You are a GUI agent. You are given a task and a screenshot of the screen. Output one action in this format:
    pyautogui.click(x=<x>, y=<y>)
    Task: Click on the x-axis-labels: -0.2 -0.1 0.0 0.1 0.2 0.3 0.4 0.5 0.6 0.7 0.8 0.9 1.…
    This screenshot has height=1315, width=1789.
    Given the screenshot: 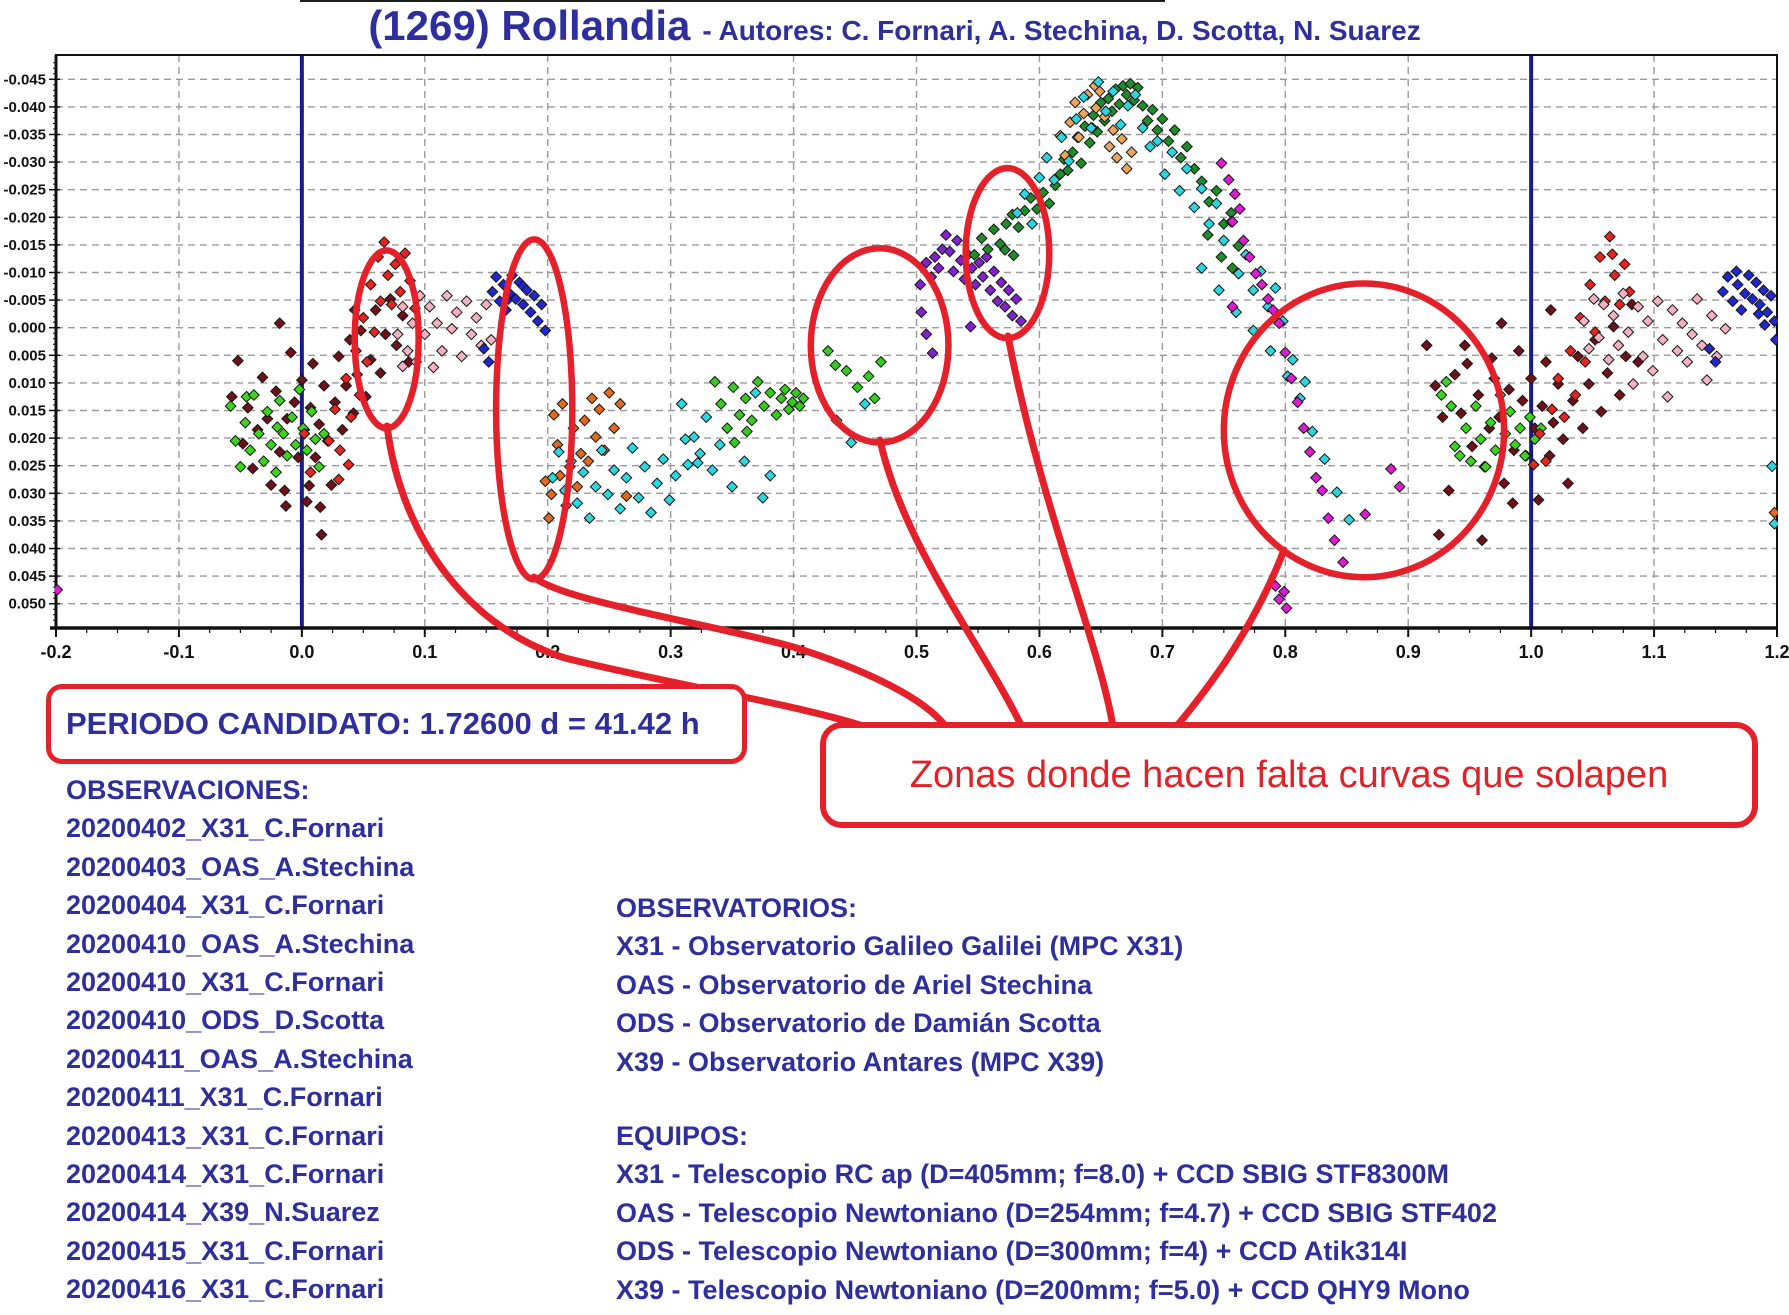 What is the action you would take?
    pyautogui.click(x=914, y=652)
    